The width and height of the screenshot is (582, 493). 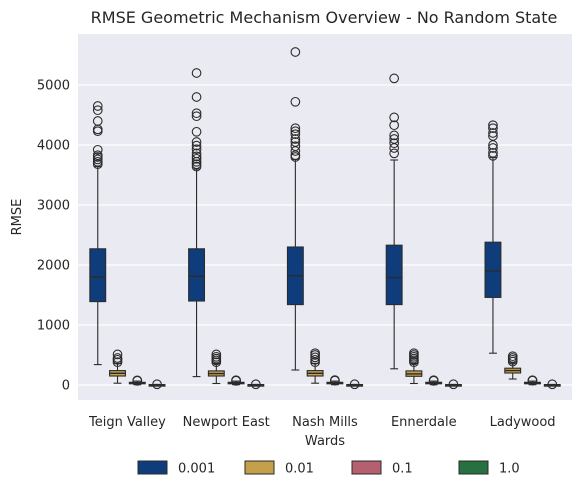 What do you see at coordinates (424, 422) in the screenshot?
I see `x-tick-label: Ennerdale` at bounding box center [424, 422].